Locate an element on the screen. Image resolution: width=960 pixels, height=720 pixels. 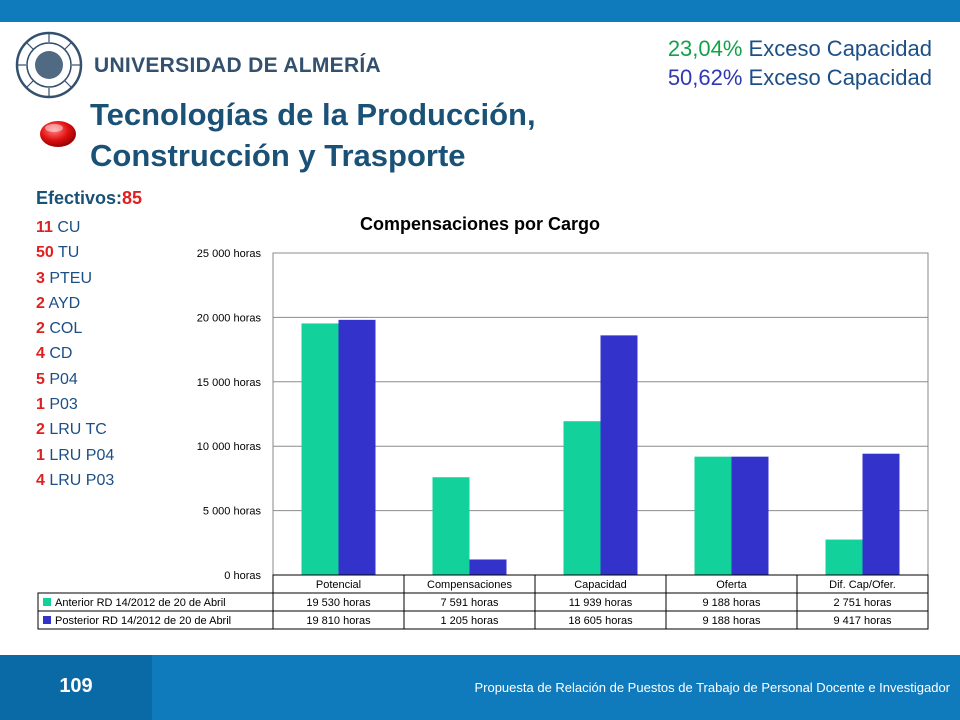
y-tick-label: 25 000 horas is located at coordinates (229, 254).